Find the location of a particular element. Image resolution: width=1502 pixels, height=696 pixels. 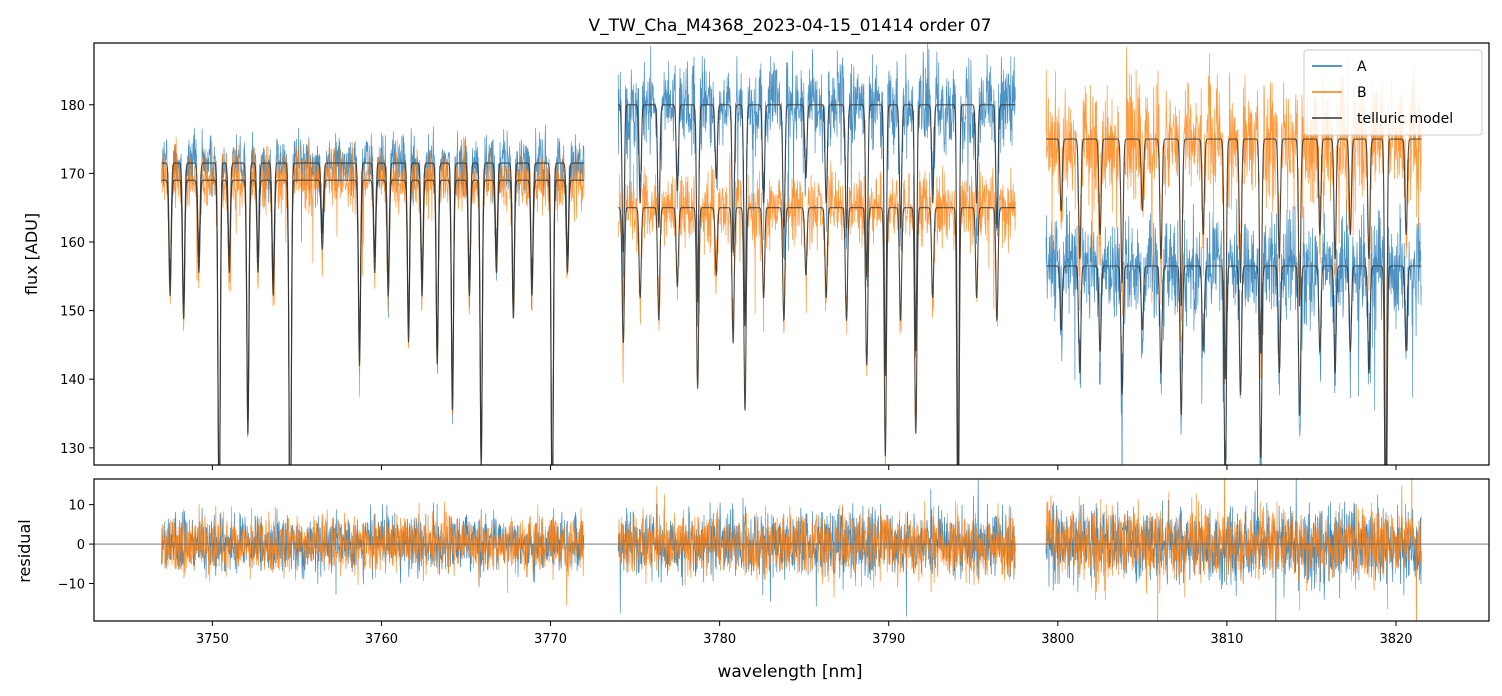

flux-y-tick-label: 180 is located at coordinates (72, 106).